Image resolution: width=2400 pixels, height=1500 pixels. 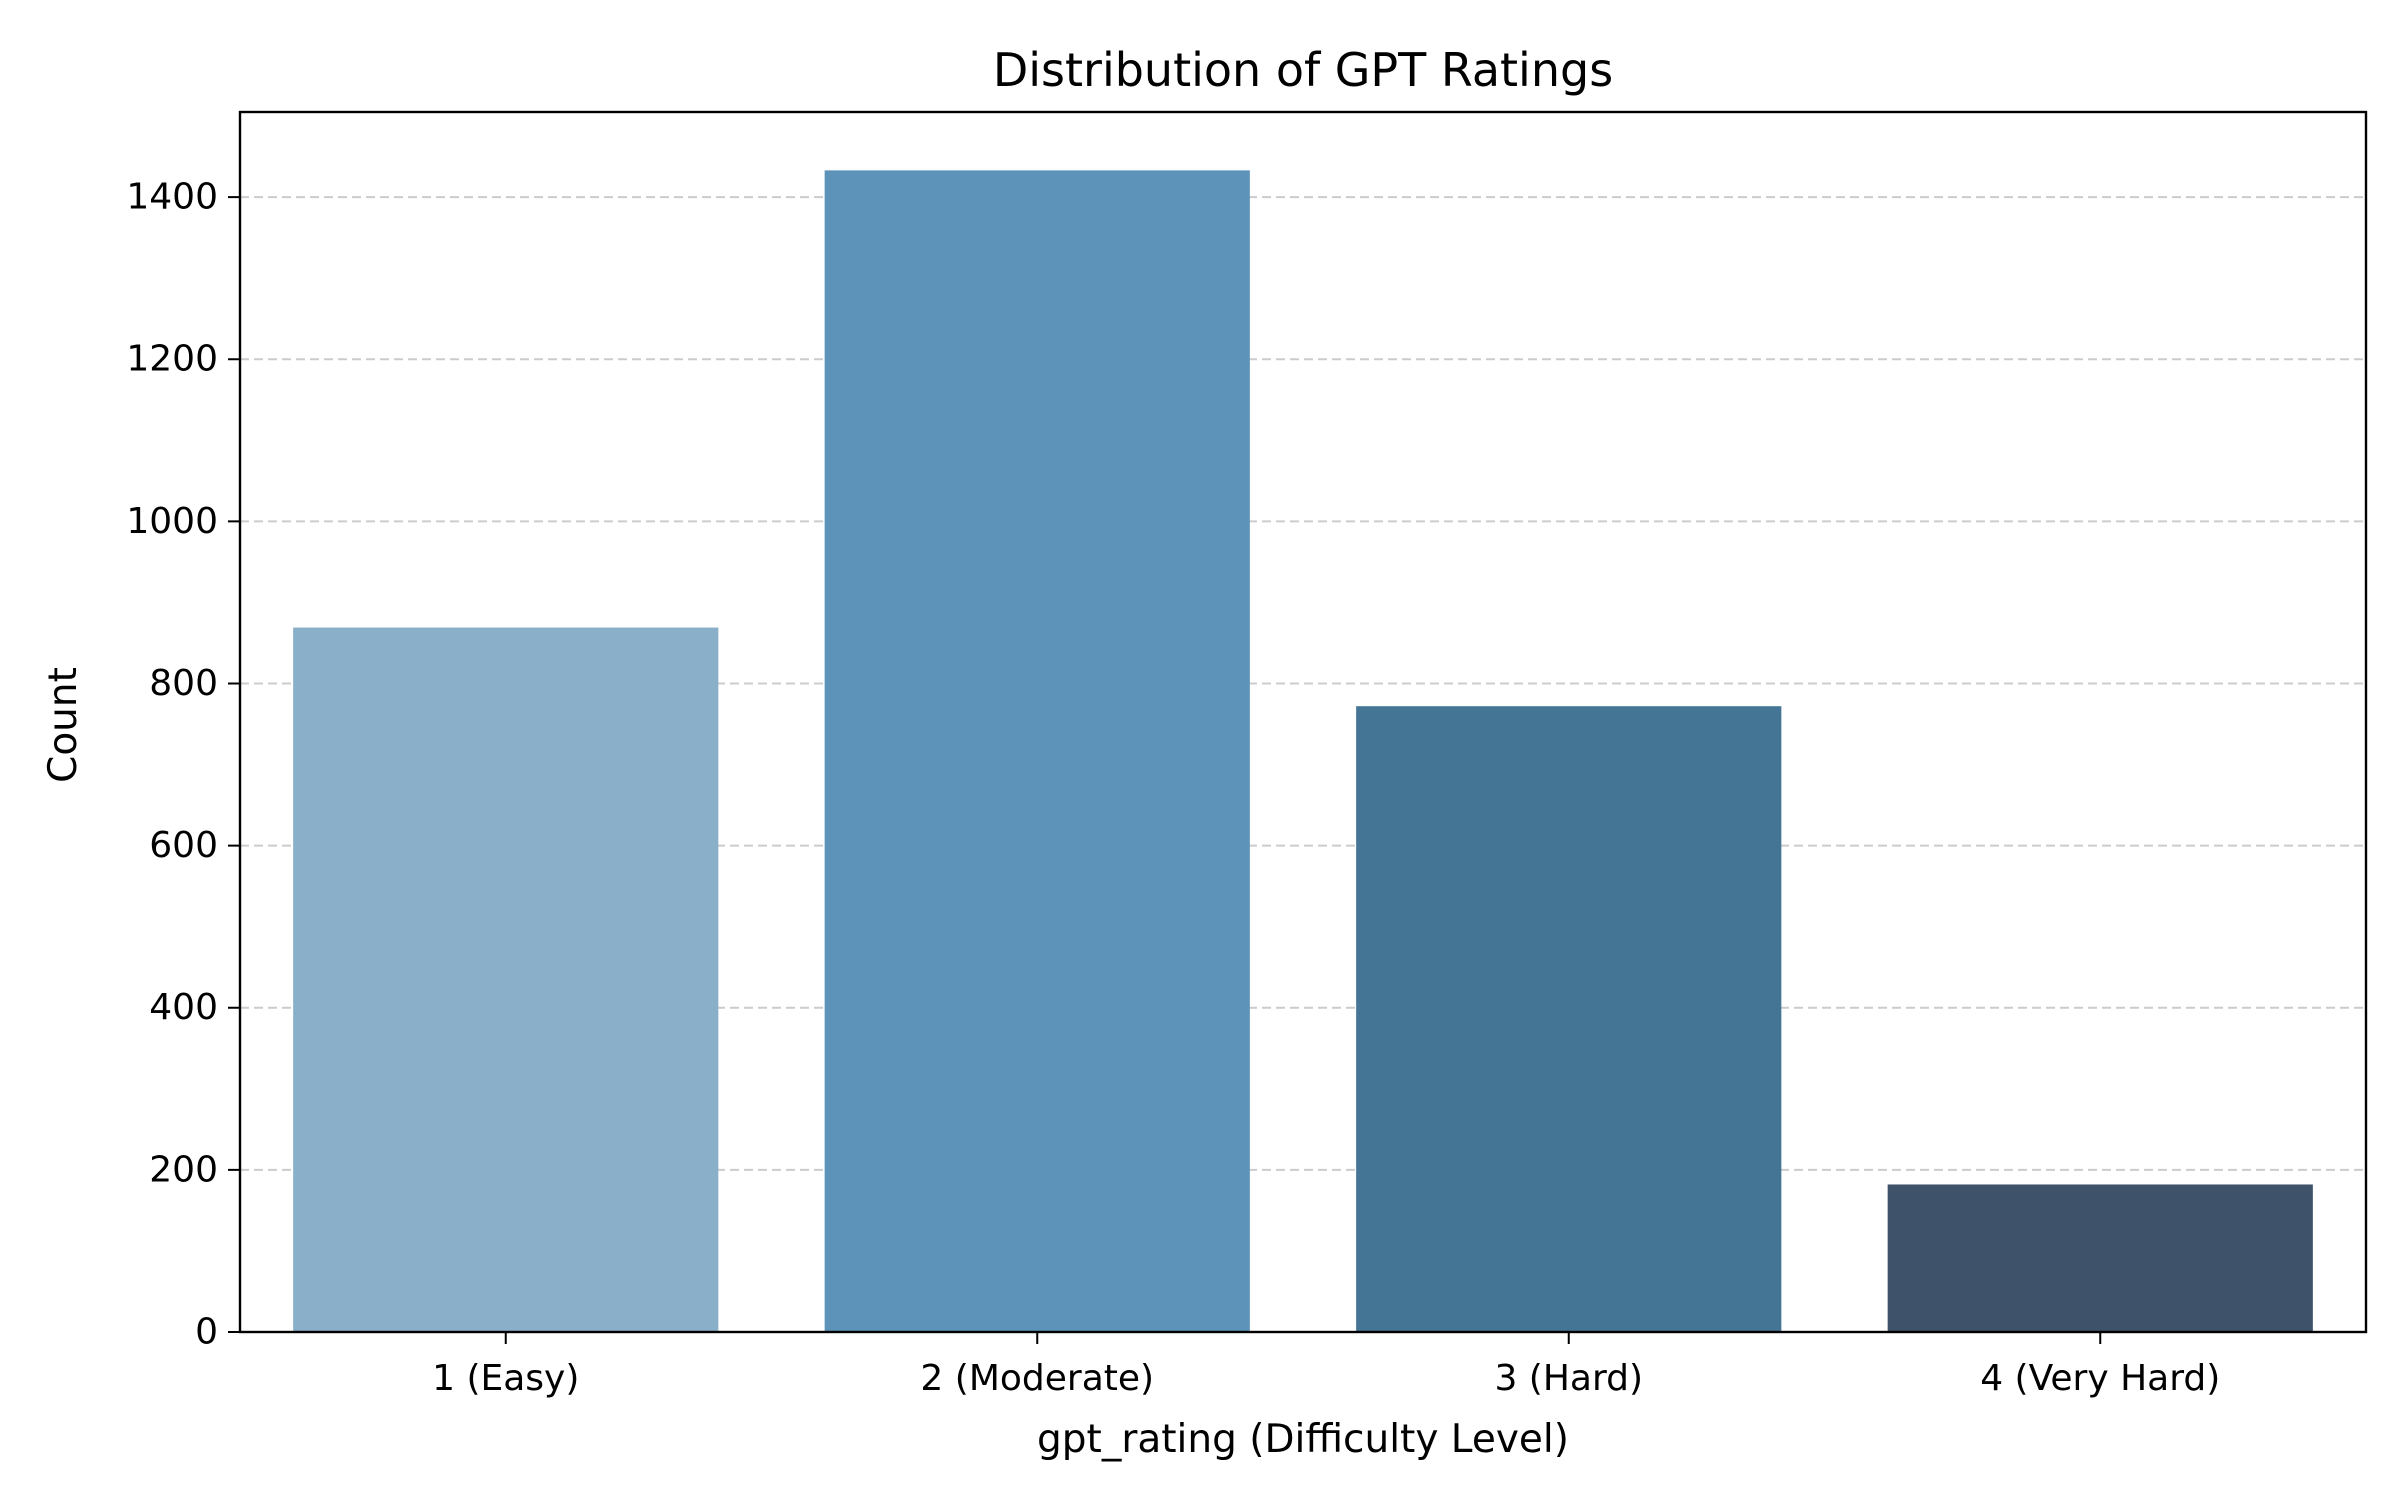 What do you see at coordinates (183, 1169) in the screenshot?
I see `y-tick-label-1: 200` at bounding box center [183, 1169].